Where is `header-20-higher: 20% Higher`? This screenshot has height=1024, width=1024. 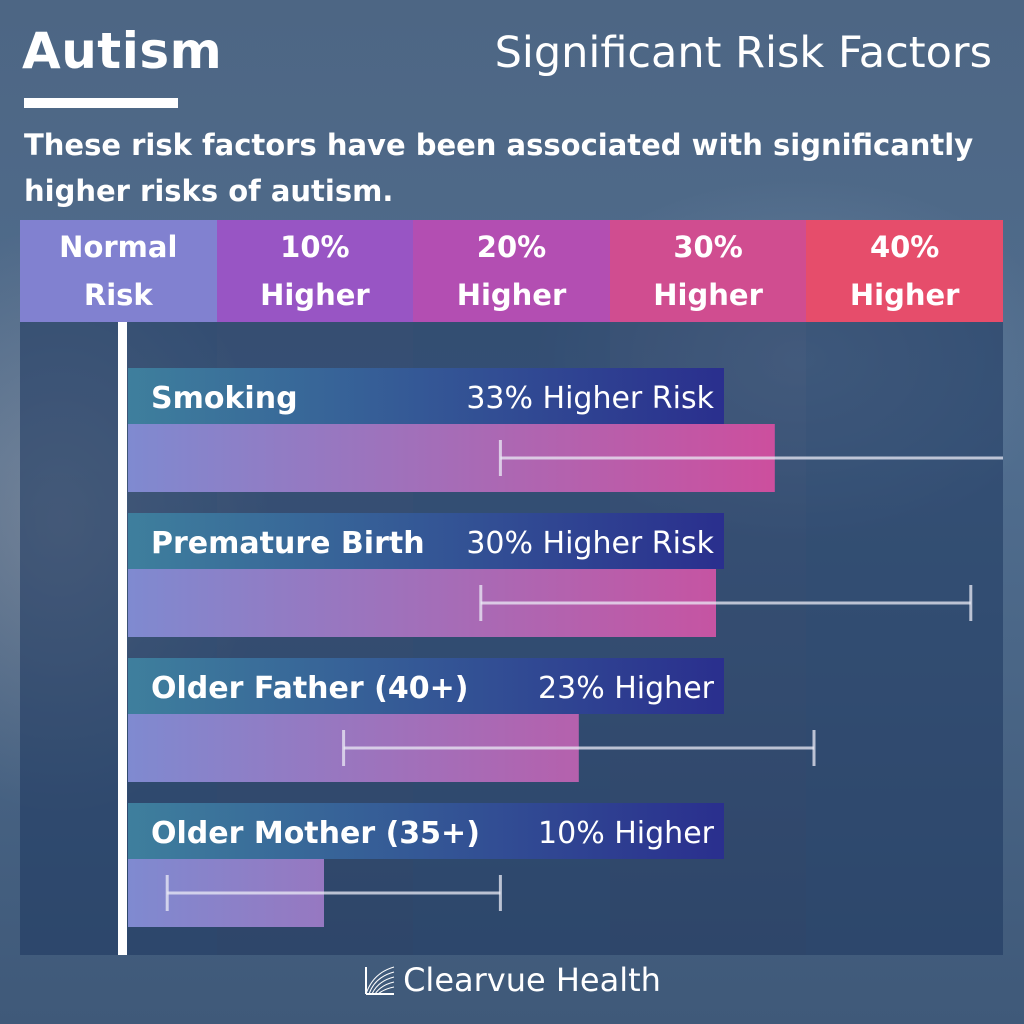
header-20-higher: 20% Higher is located at coordinates (511, 271).